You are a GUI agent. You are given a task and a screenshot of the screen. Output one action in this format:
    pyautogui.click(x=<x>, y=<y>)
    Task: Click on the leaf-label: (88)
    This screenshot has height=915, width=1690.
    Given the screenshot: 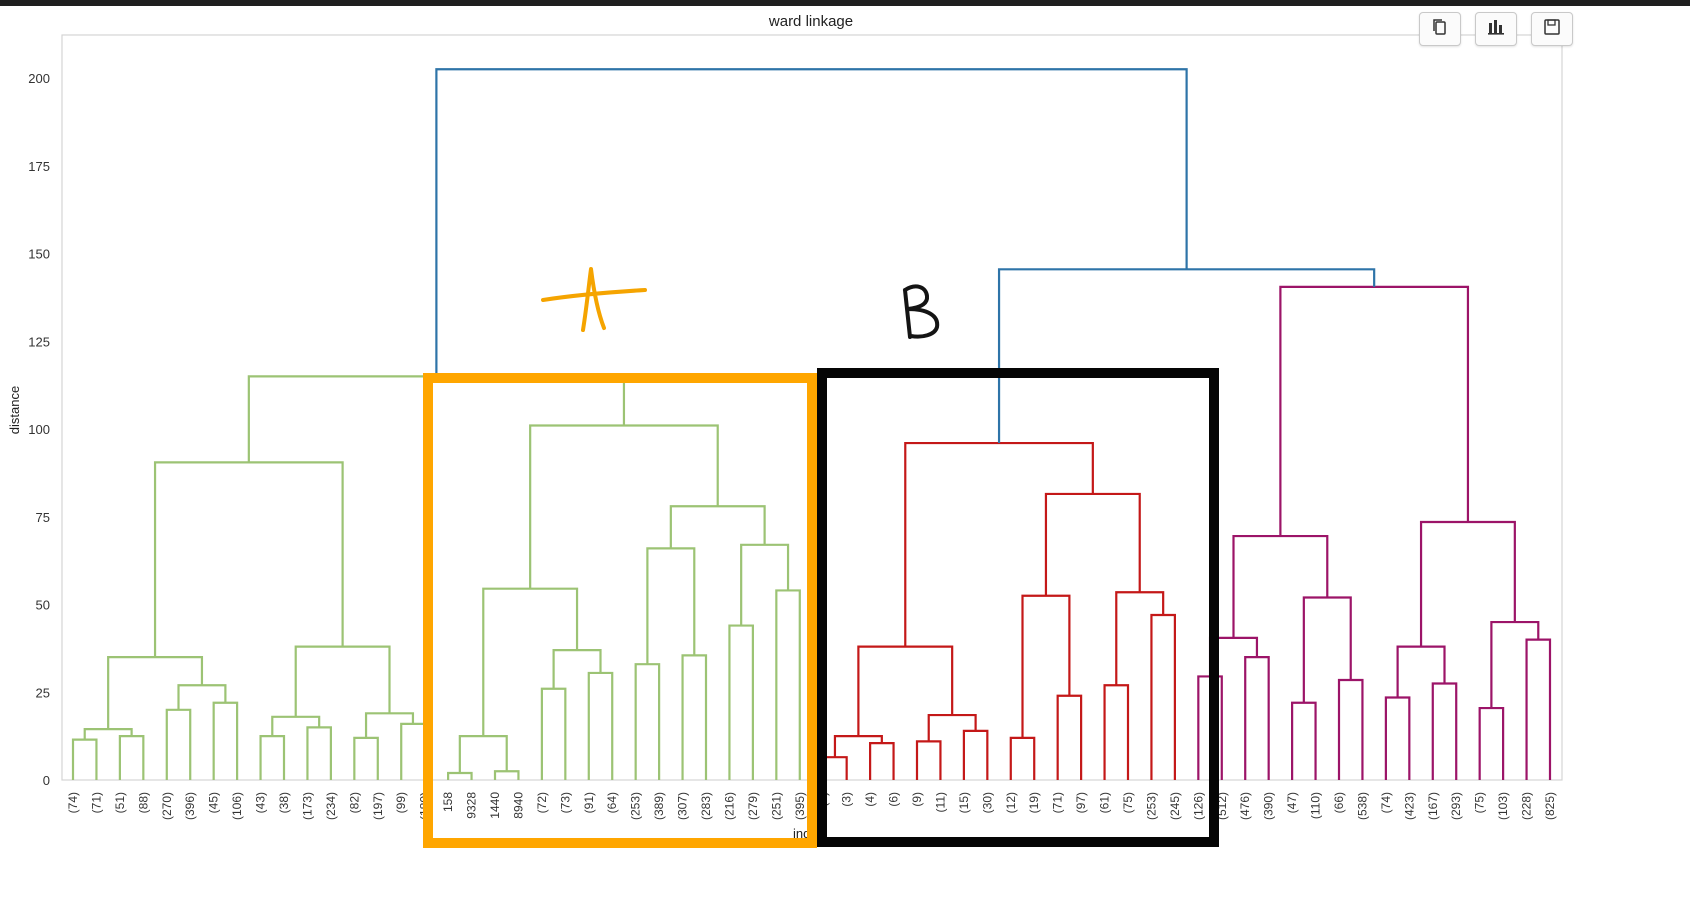 What is the action you would take?
    pyautogui.click(x=143, y=802)
    